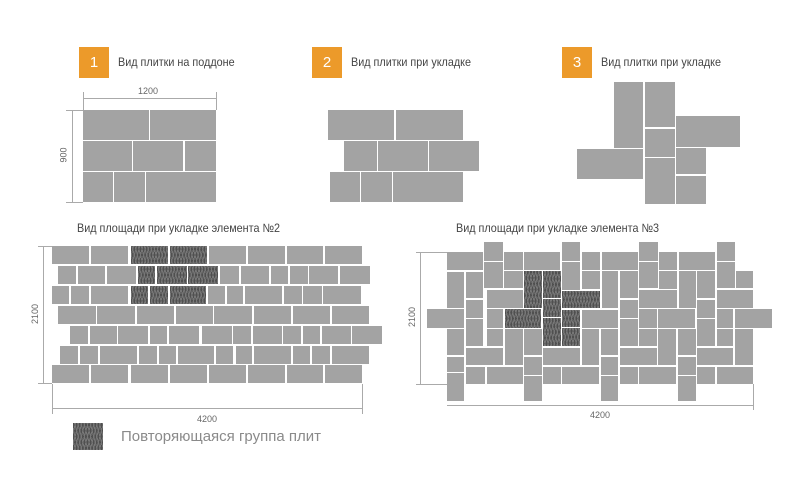 The width and height of the screenshot is (800, 496). I want to click on height-dimension-line, so click(72, 156).